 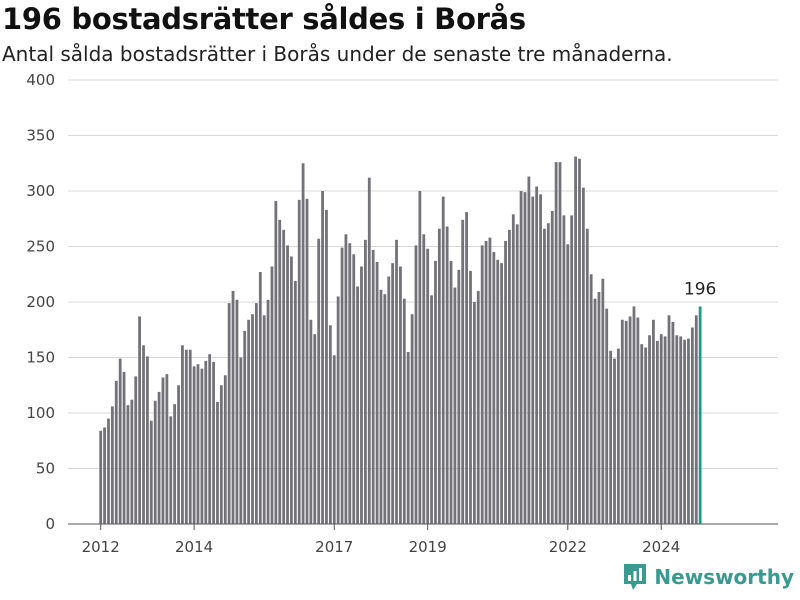 What do you see at coordinates (40, 191) in the screenshot?
I see `y-tick-label: 300` at bounding box center [40, 191].